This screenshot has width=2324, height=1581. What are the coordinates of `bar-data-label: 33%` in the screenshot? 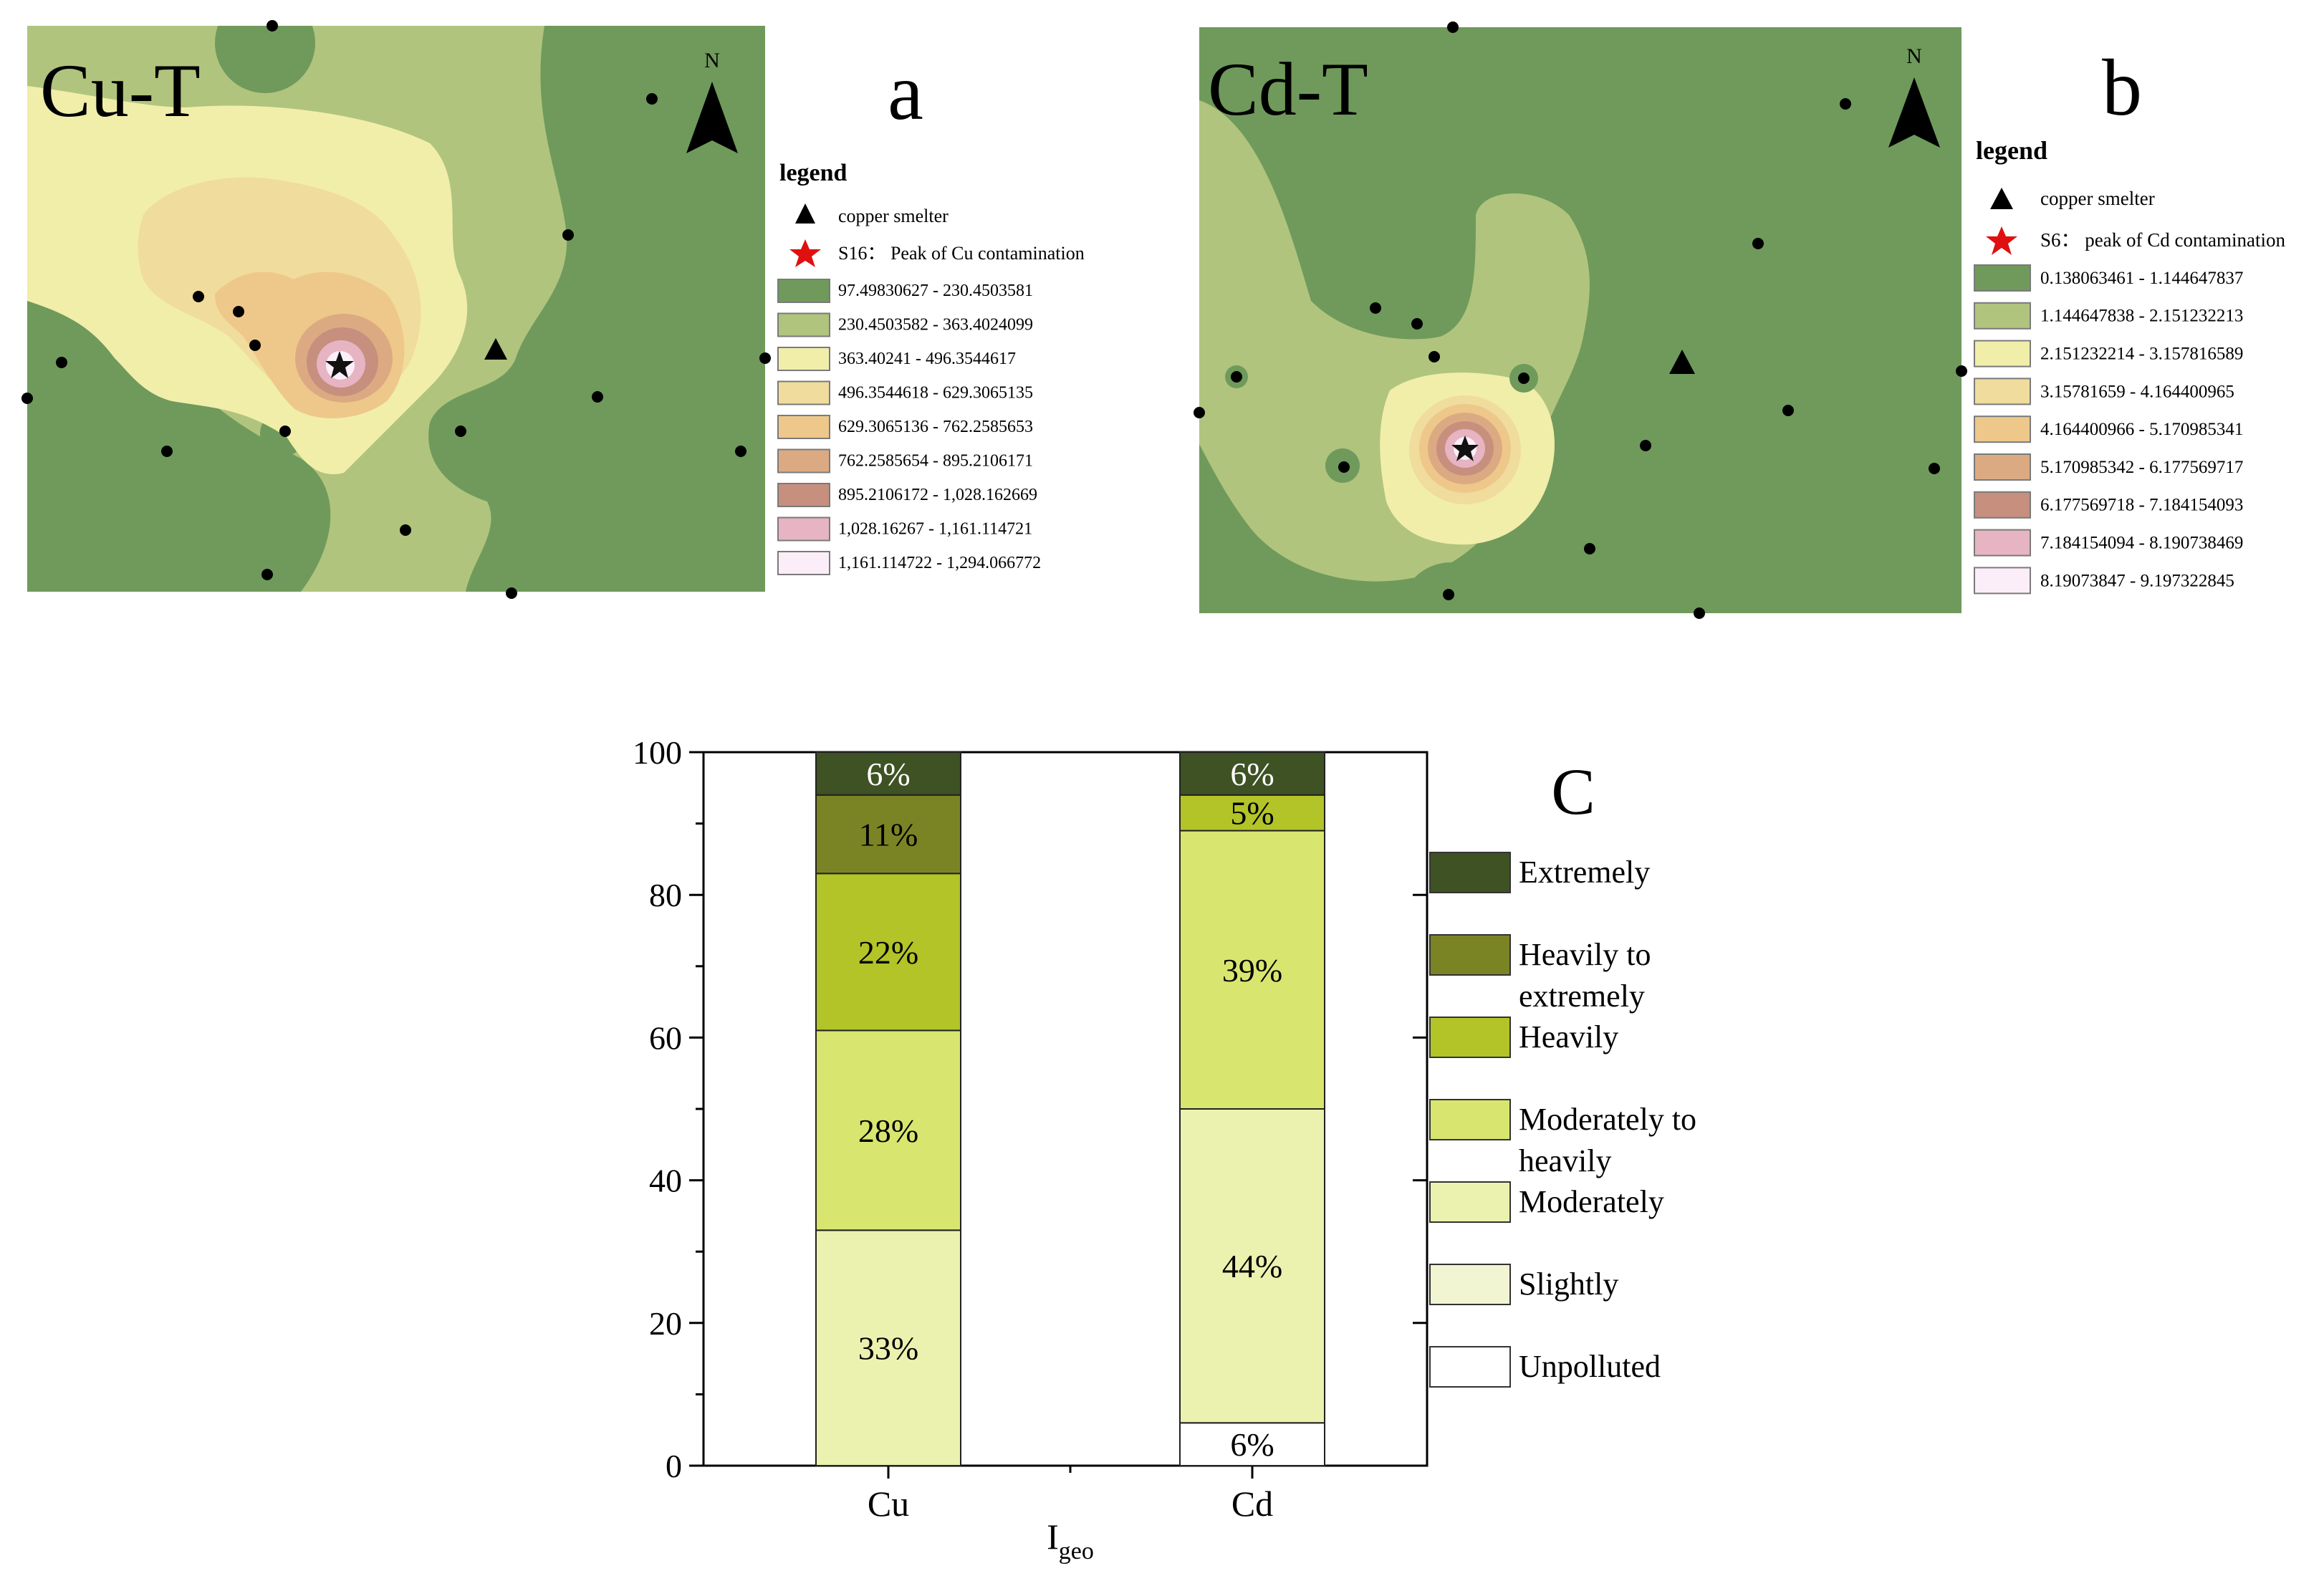 It's located at (888, 1348).